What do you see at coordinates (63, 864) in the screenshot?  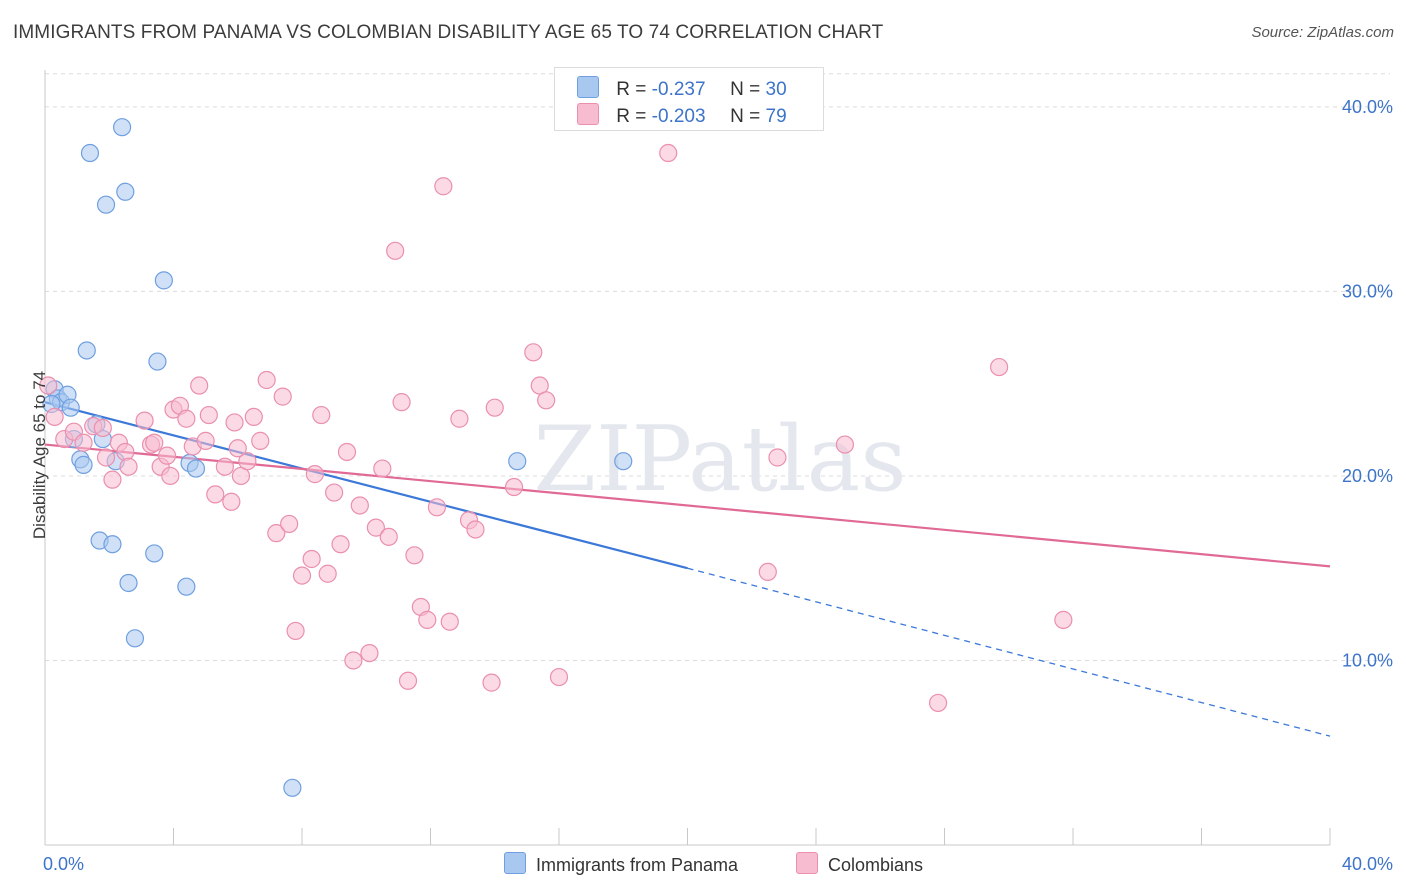 I see `x-tick-label-min: 0.0%` at bounding box center [63, 864].